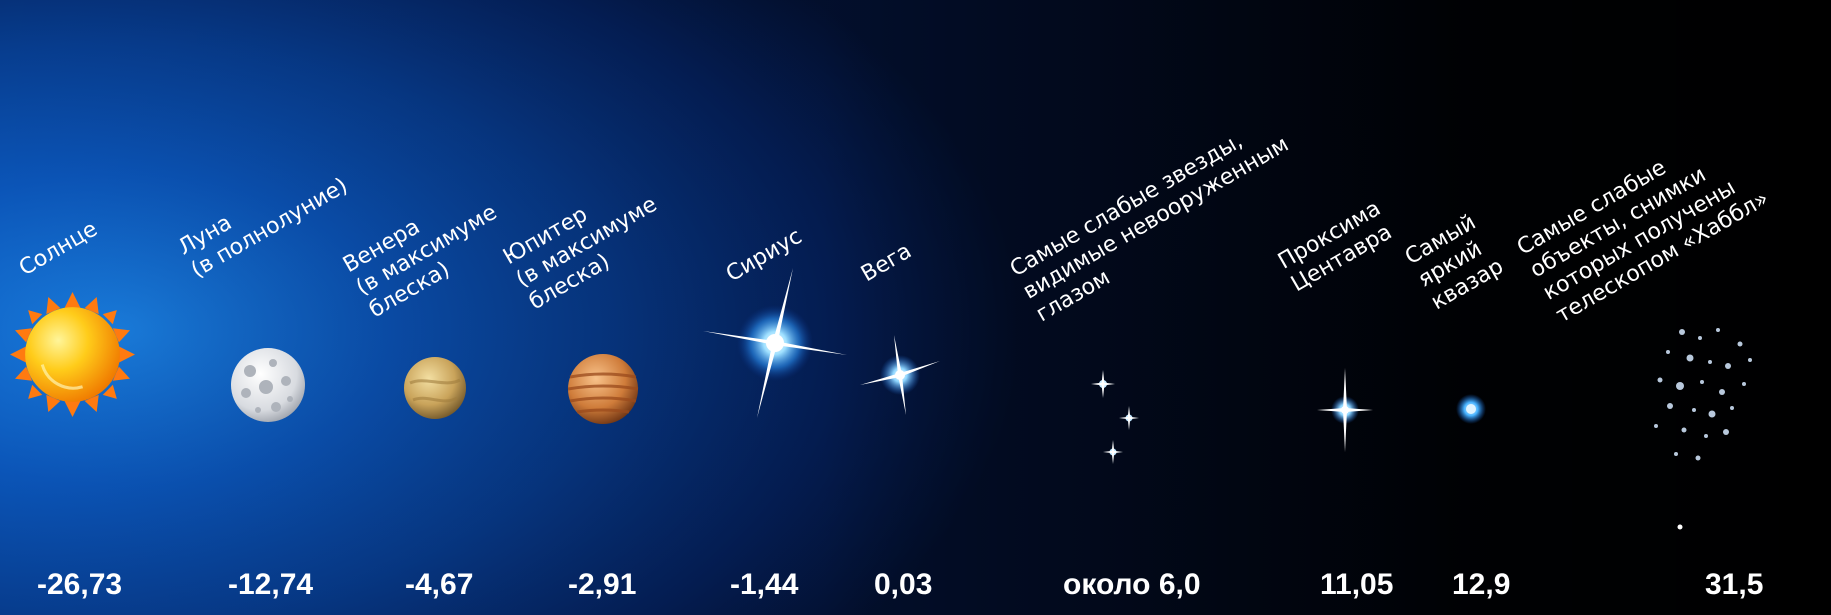  Describe the element at coordinates (764, 584) in the screenshot. I see `value-sirius: -1,44` at that location.